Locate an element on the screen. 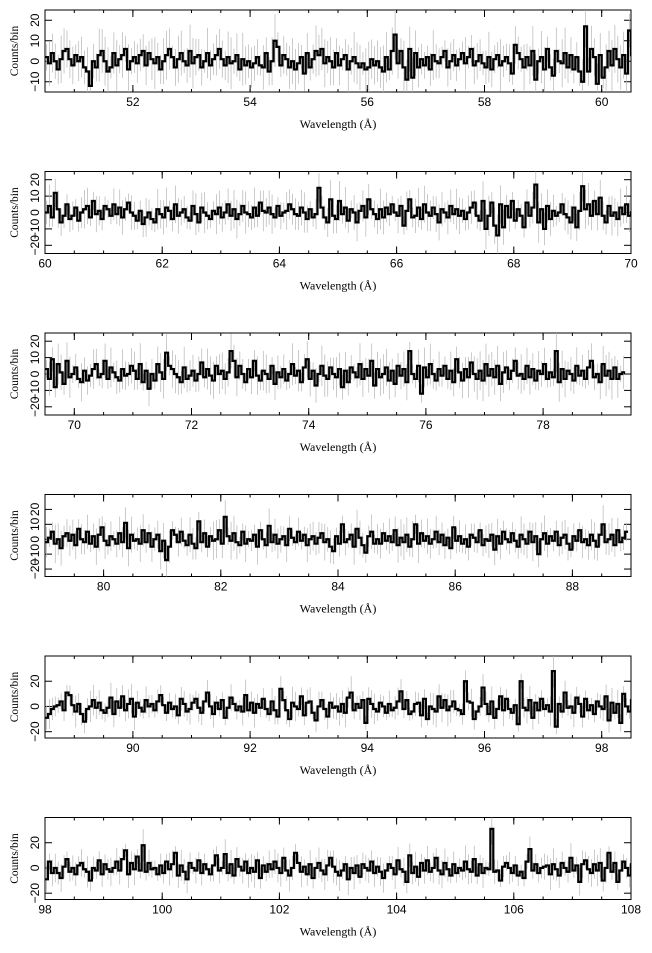  x-tick-label: 100 is located at coordinates (162, 910).